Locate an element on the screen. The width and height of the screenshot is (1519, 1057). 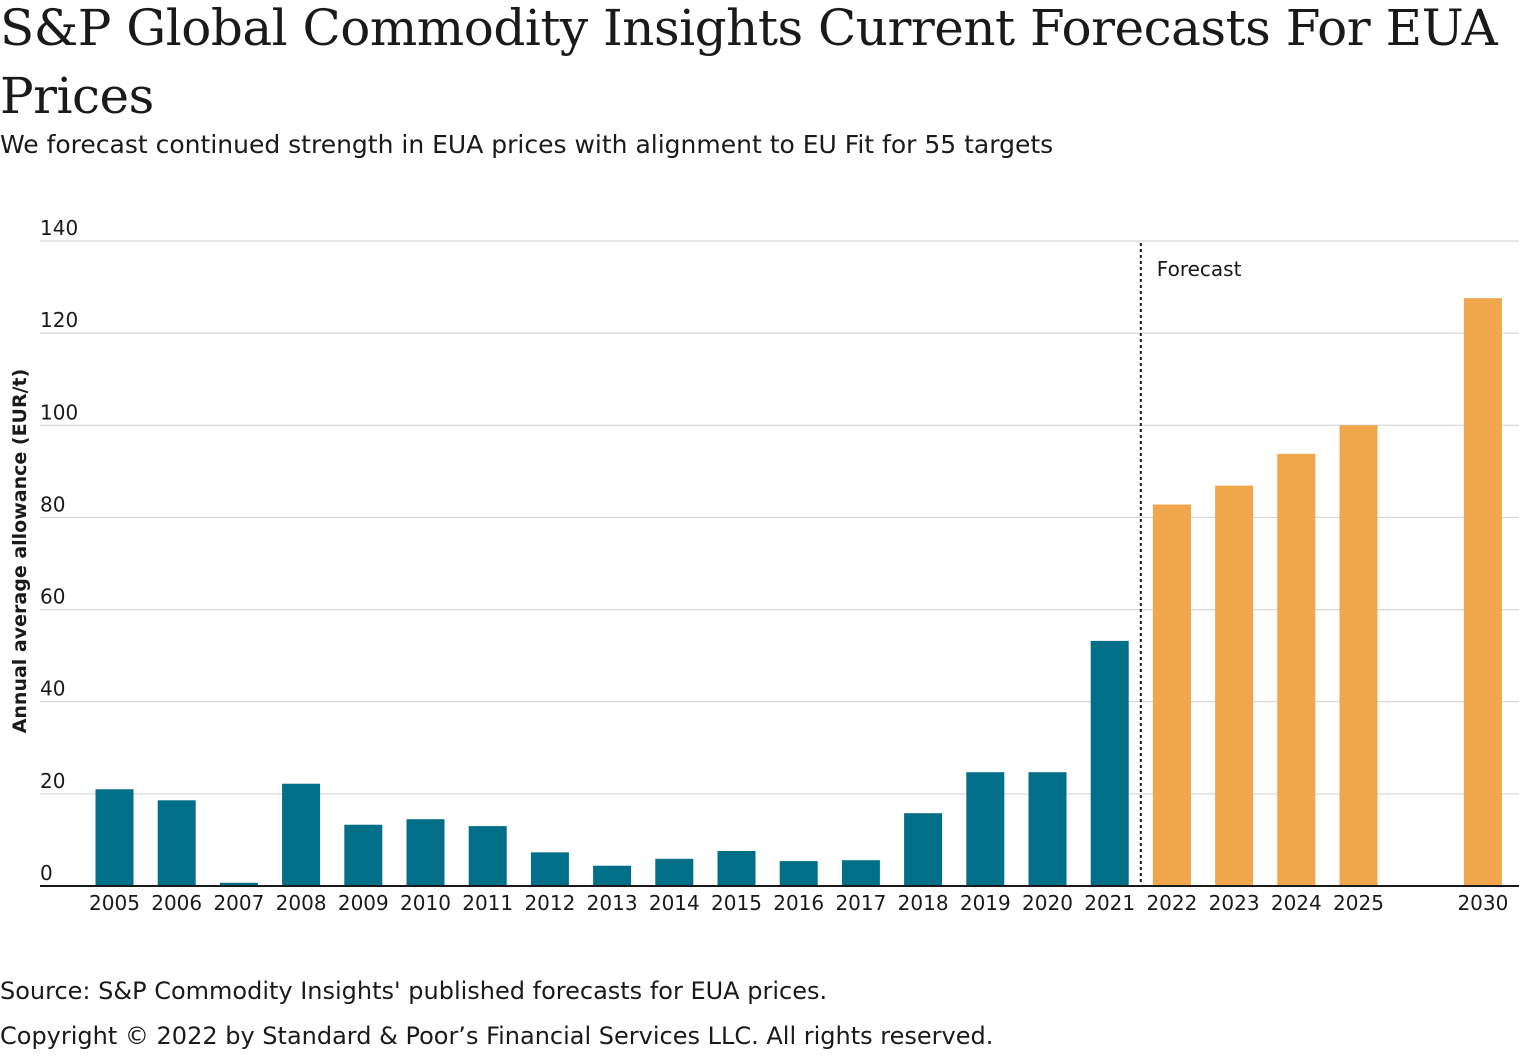
x-tick-label-2011: 2011 is located at coordinates (487, 903).